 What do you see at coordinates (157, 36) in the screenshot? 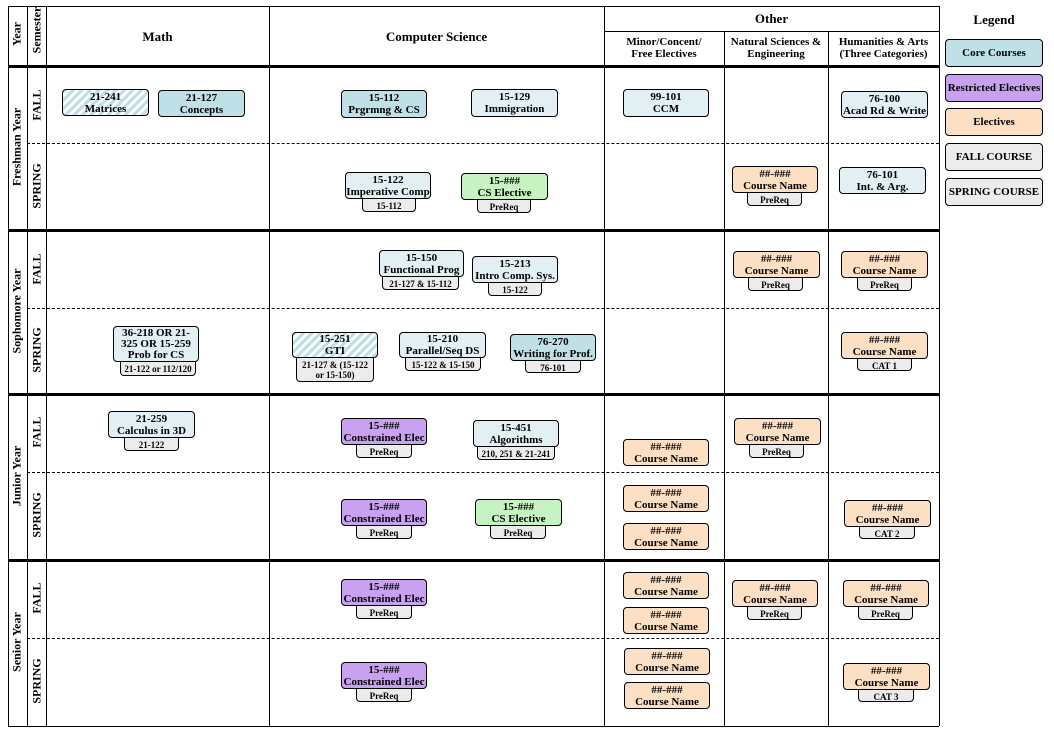
I see `header-math: Math` at bounding box center [157, 36].